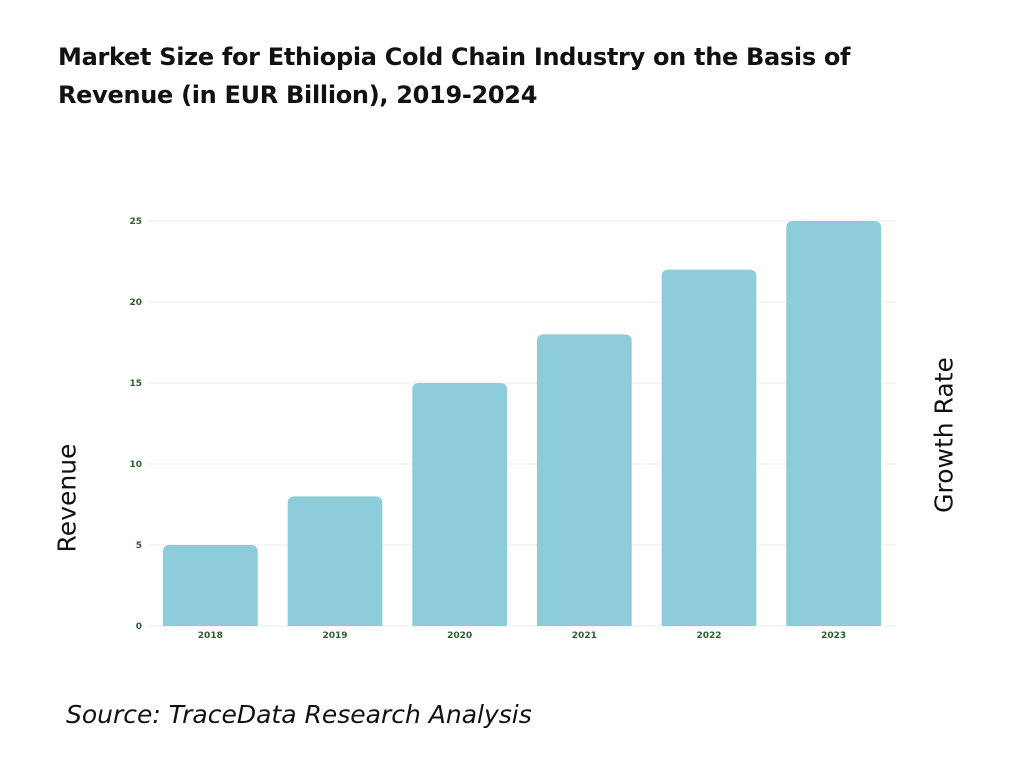 The width and height of the screenshot is (1024, 768). What do you see at coordinates (135, 465) in the screenshot?
I see `y-tick-label: 10` at bounding box center [135, 465].